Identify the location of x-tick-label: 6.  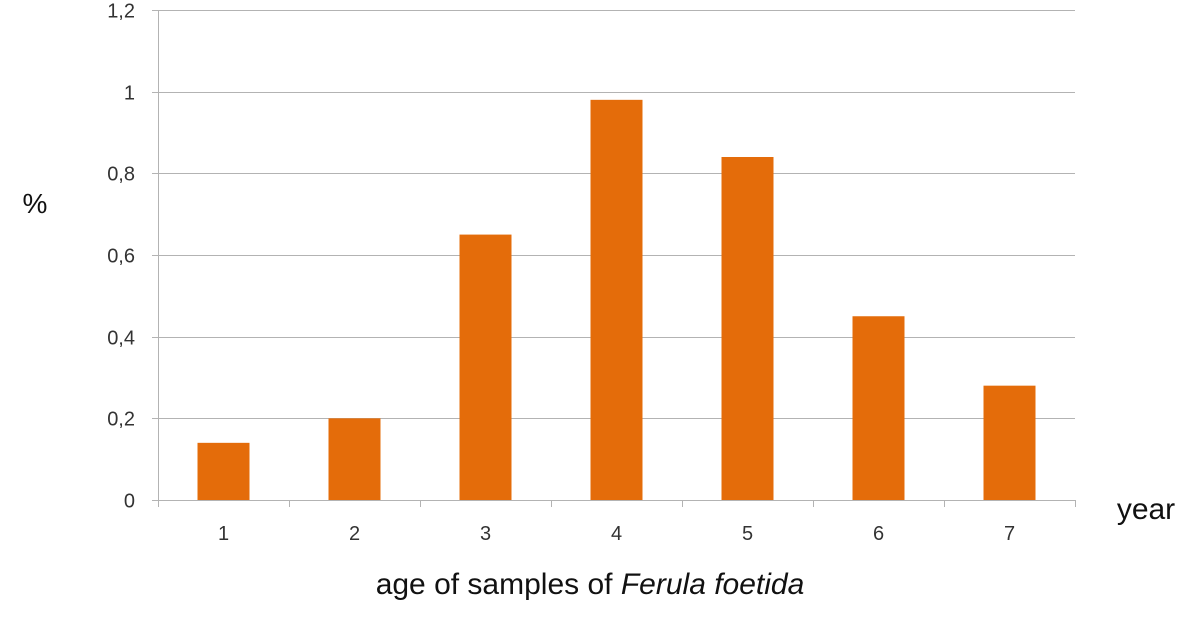
(878, 534).